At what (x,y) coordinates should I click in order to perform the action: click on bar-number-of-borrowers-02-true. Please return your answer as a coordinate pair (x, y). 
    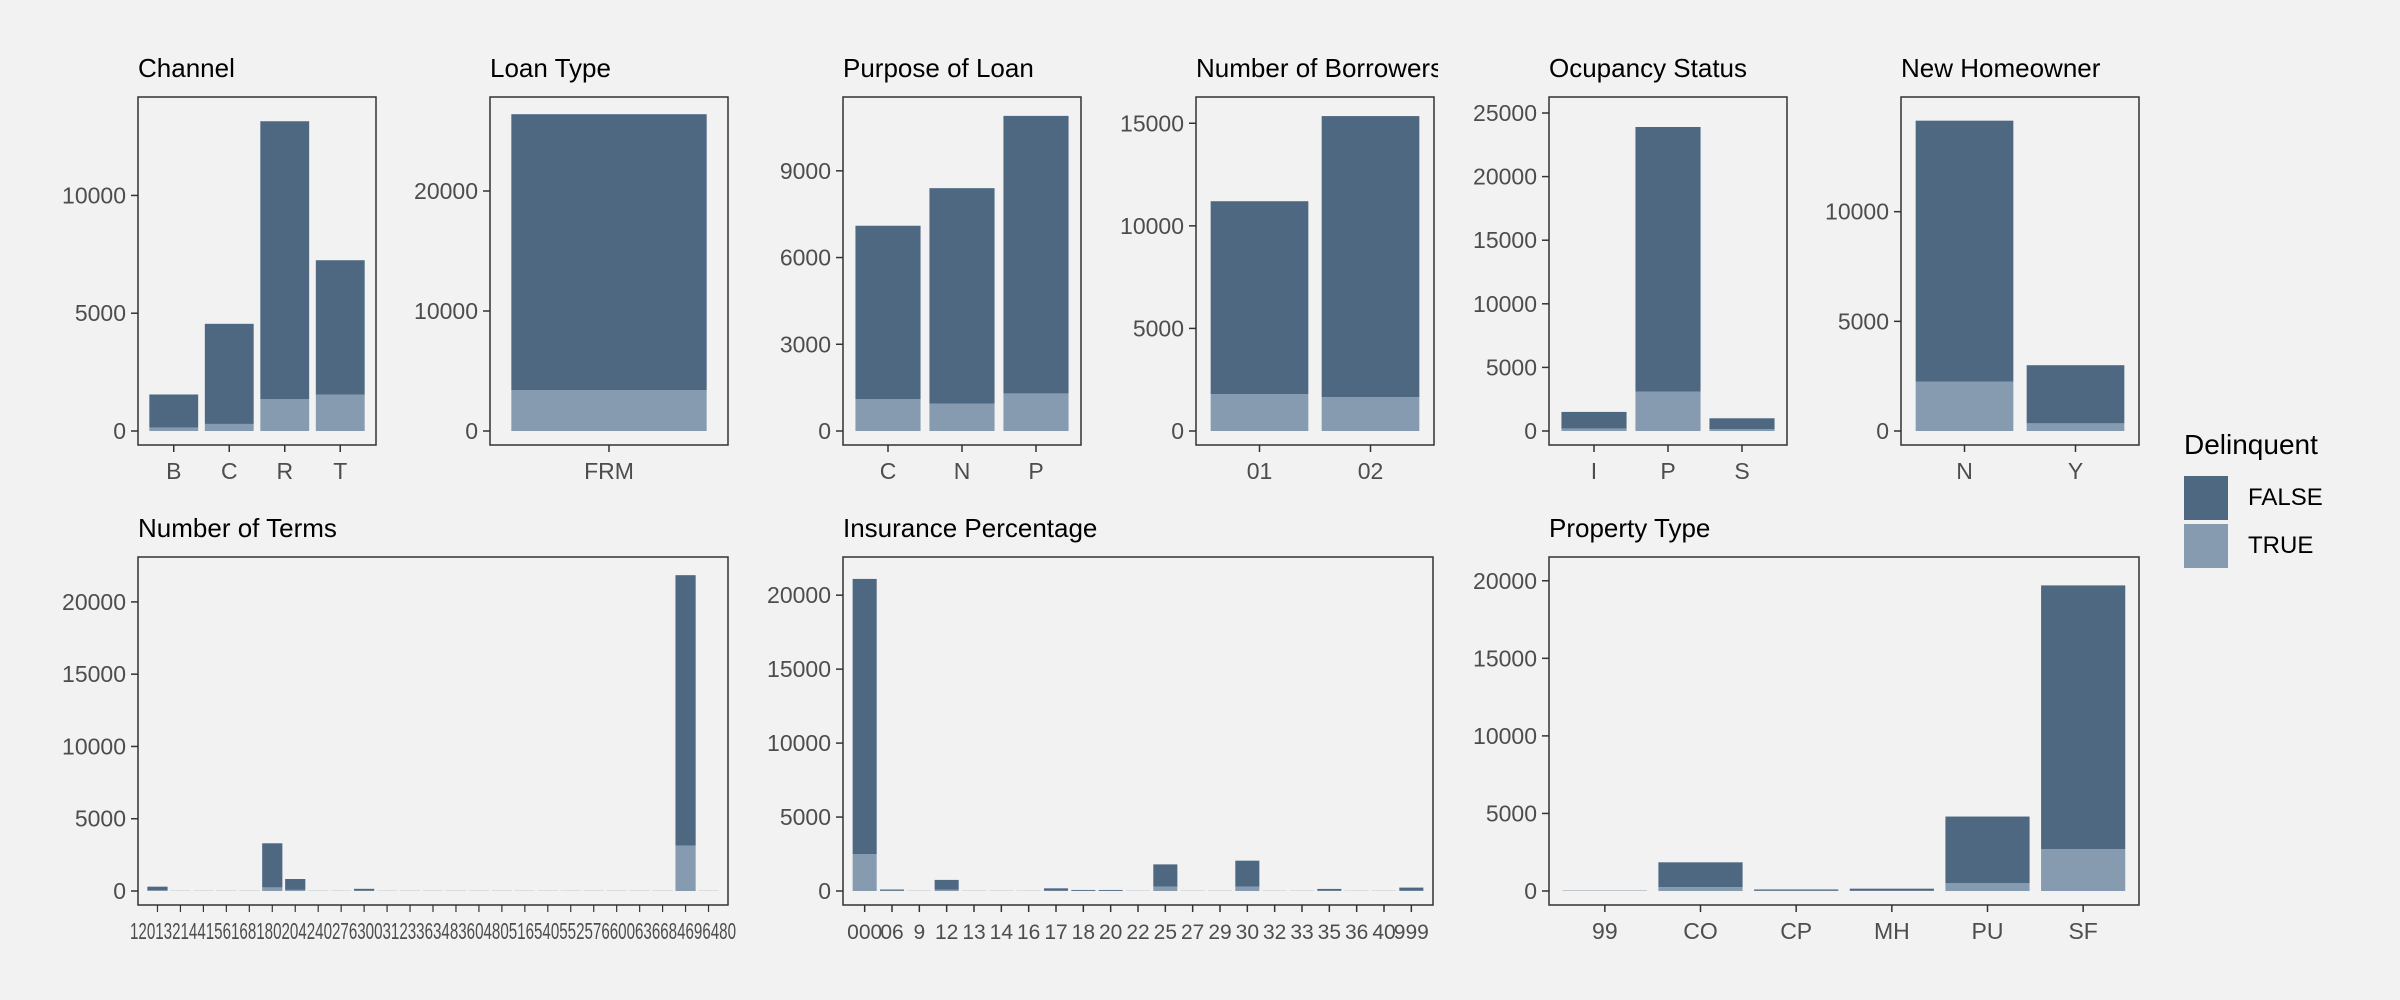
    Looking at the image, I should click on (1370, 414).